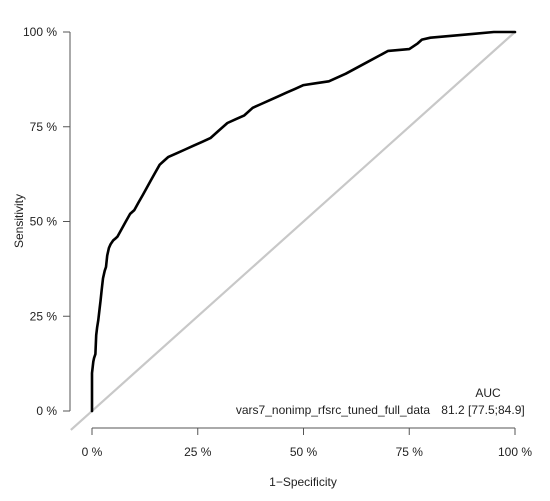  What do you see at coordinates (40, 32) in the screenshot?
I see `y-tick-label: 100 %` at bounding box center [40, 32].